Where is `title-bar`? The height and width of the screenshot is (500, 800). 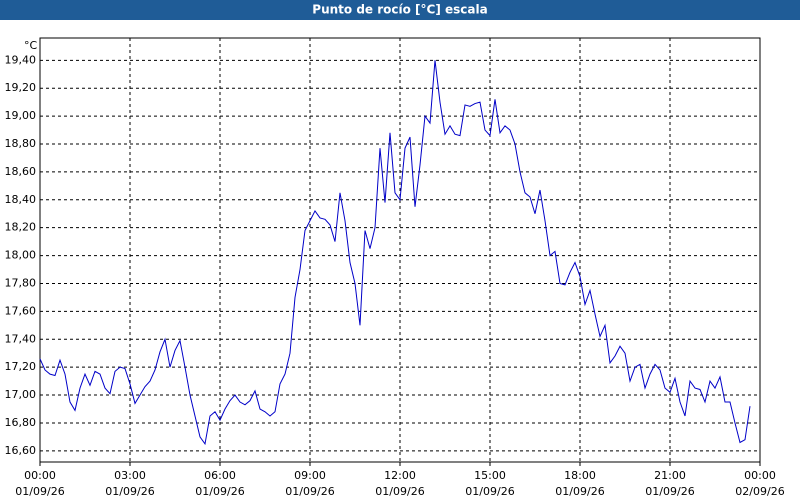
title-bar is located at coordinates (400, 10).